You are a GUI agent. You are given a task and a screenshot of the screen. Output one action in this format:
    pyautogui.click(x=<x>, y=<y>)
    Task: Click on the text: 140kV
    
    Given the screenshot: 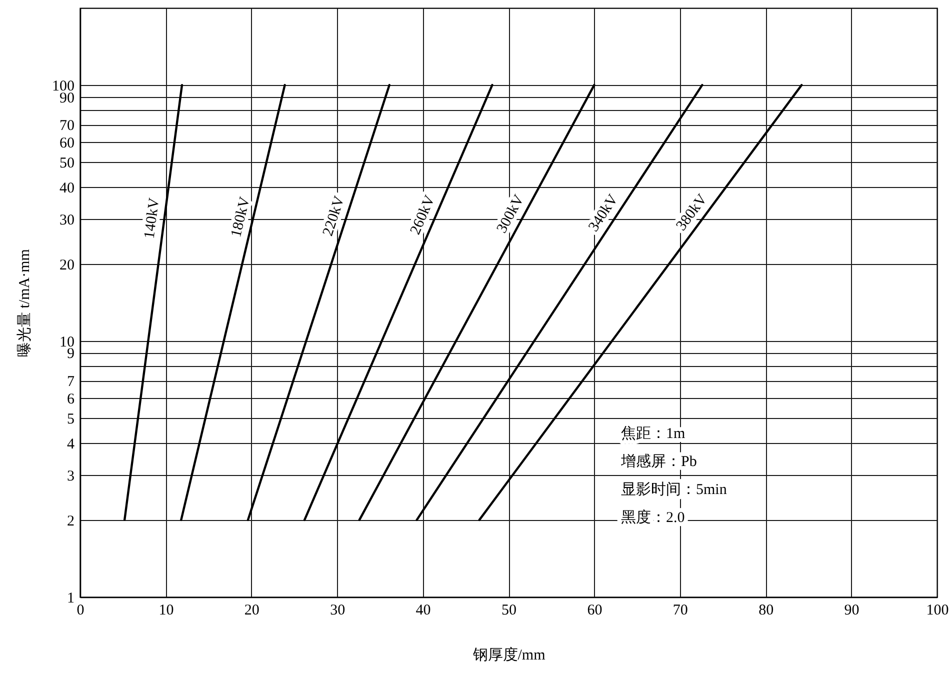 What is the action you would take?
    pyautogui.click(x=152, y=218)
    